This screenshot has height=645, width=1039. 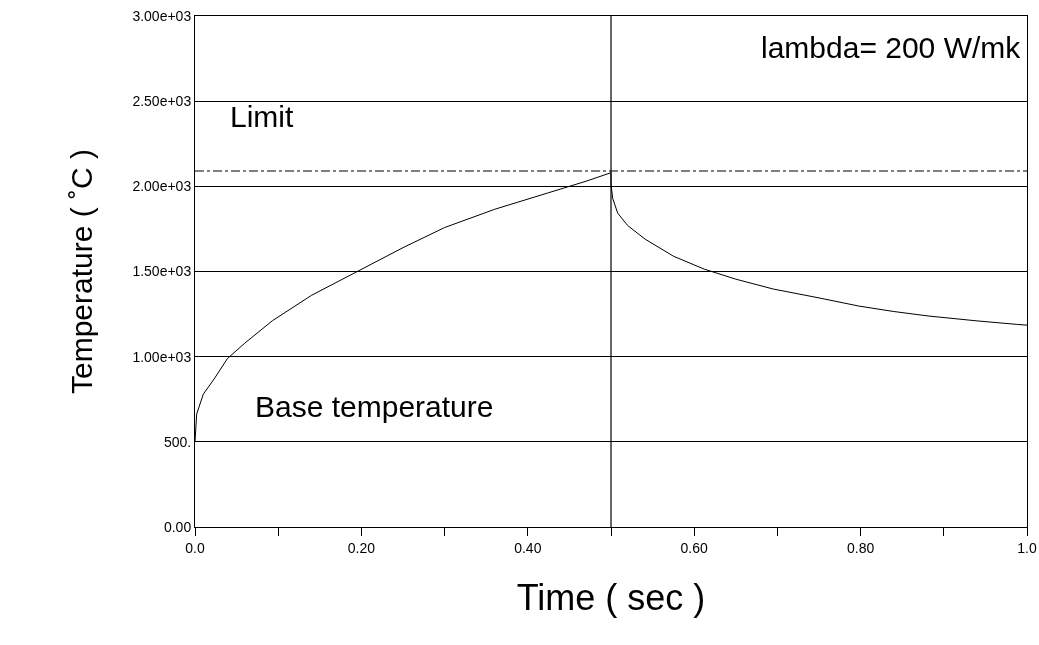 I want to click on y-tick-label: 2.00e+03, so click(x=162, y=186).